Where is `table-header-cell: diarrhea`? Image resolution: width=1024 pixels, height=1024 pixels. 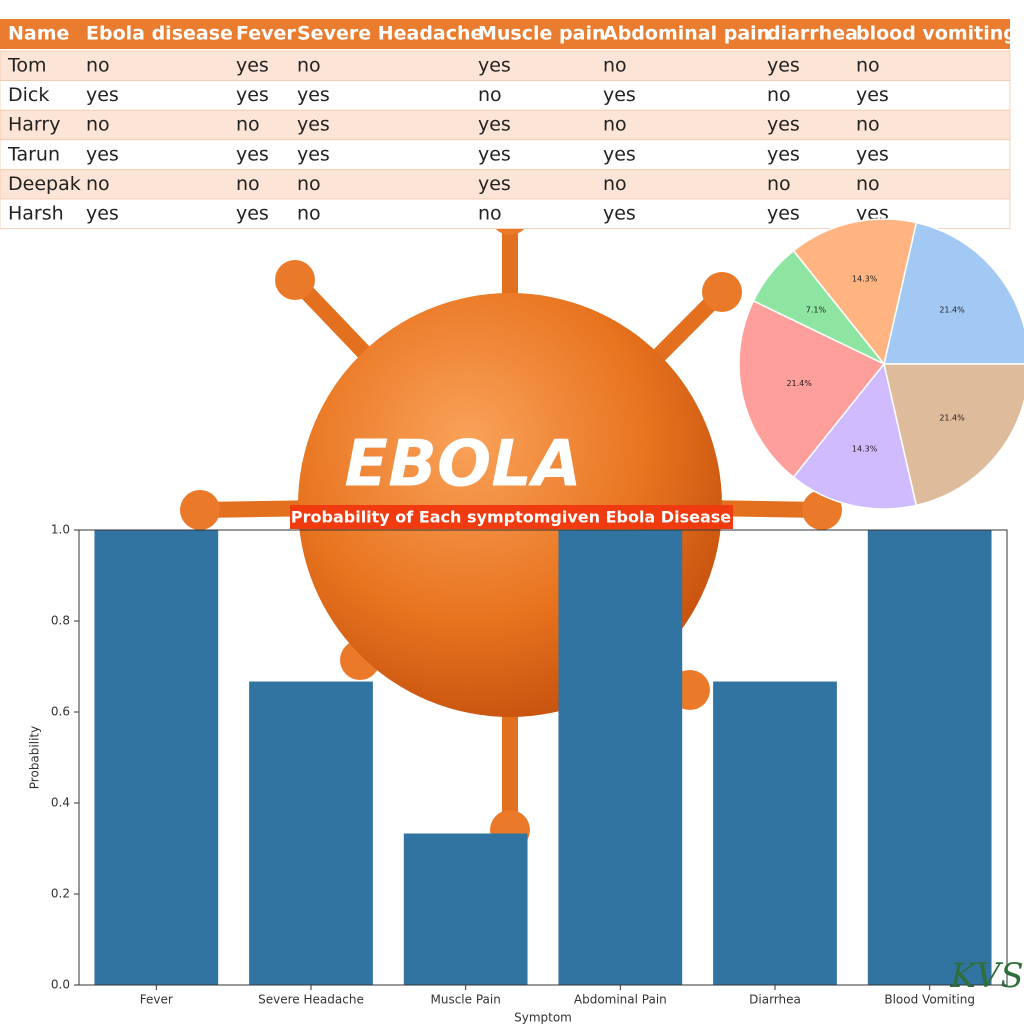
table-header-cell: diarrhea is located at coordinates (812, 34).